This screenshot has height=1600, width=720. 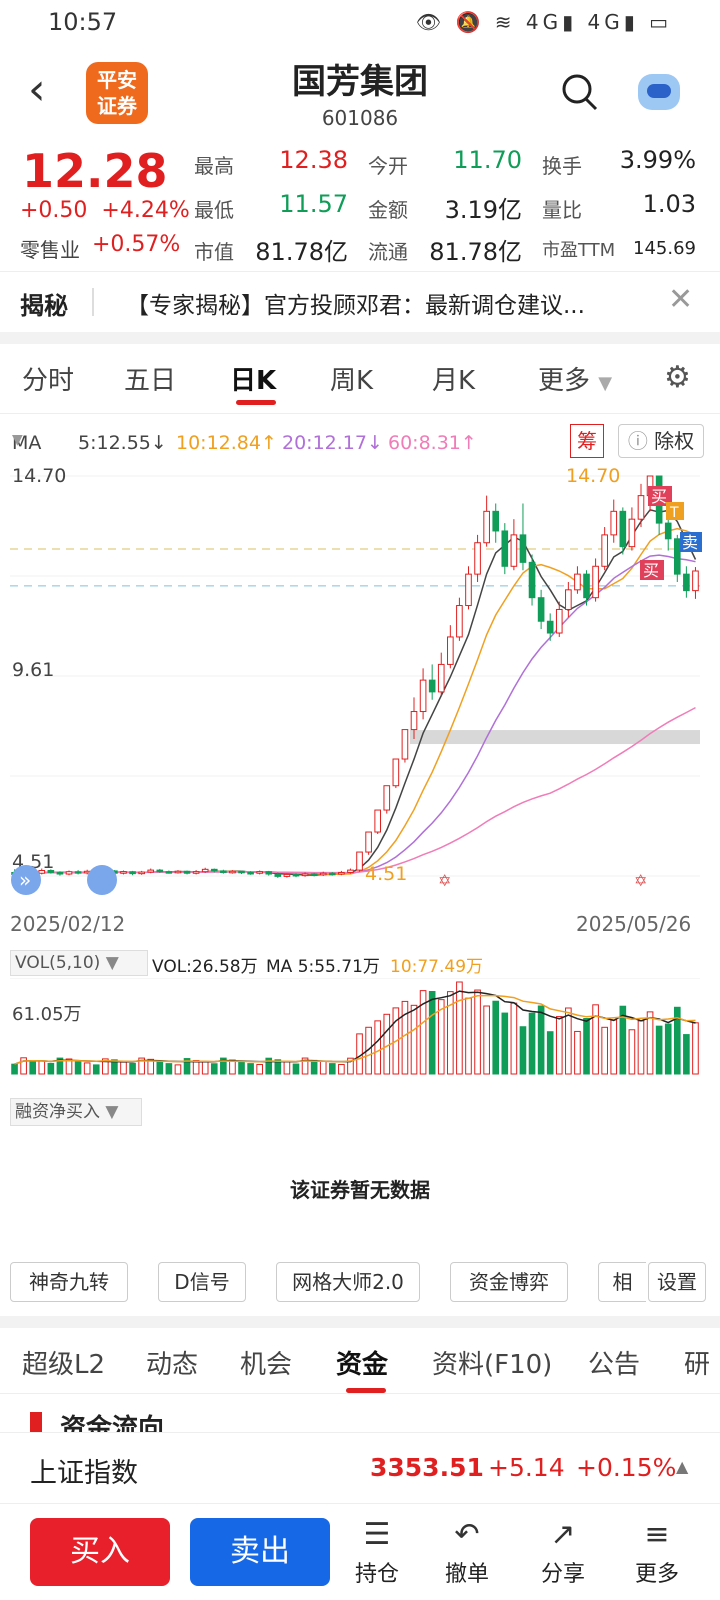 I want to click on close-icon: ✕, so click(x=681, y=299).